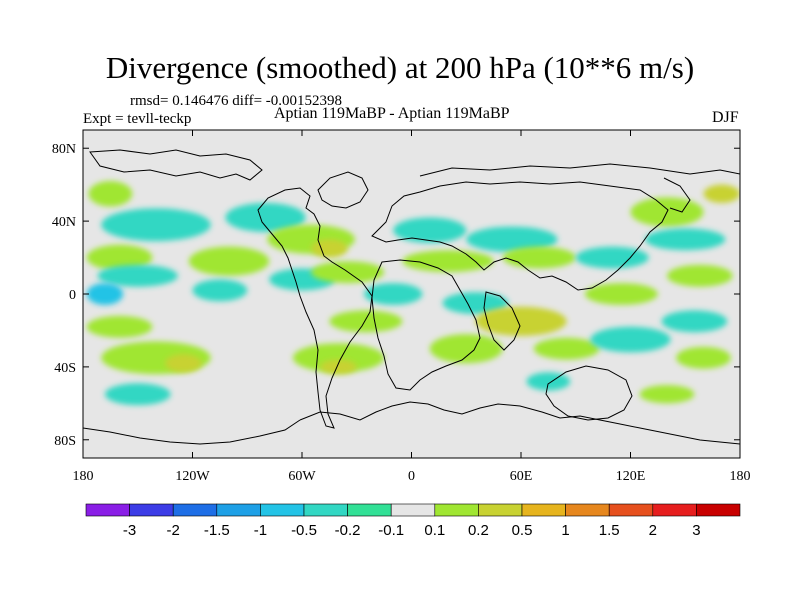 The image size is (800, 600). What do you see at coordinates (217, 530) in the screenshot?
I see `colorbar-label-2: -1.5` at bounding box center [217, 530].